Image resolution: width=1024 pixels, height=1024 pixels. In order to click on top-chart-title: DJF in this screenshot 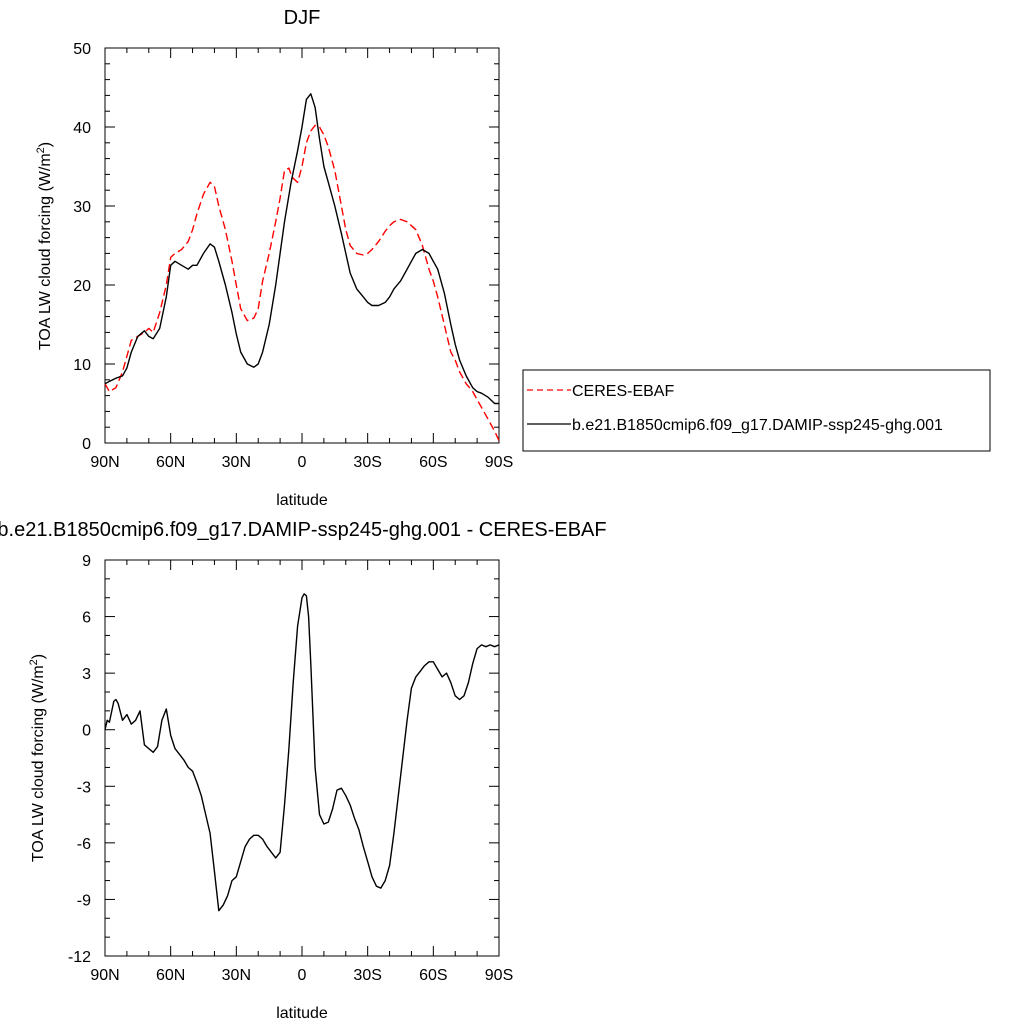, I will do `click(302, 18)`.